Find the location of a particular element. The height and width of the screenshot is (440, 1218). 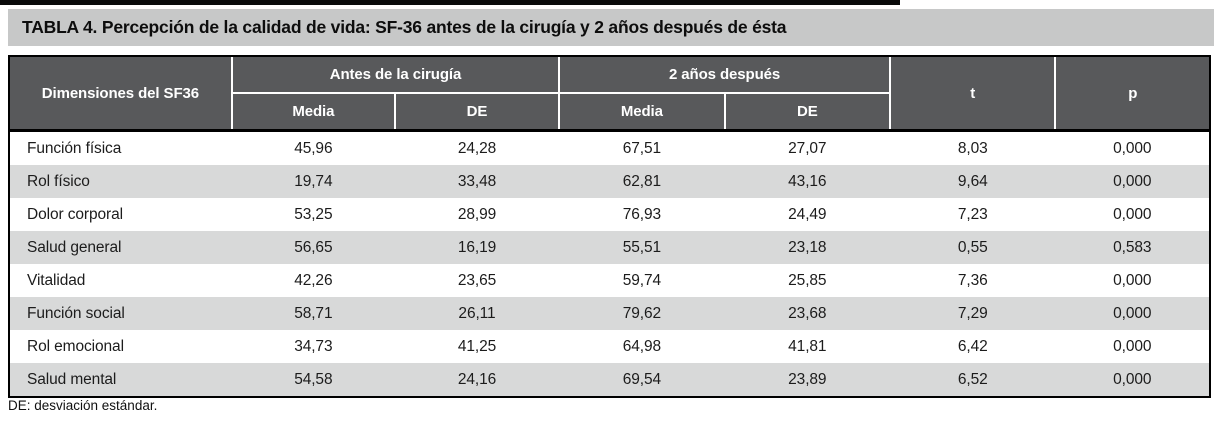

cell-antes-media: 56,65 is located at coordinates (313, 247).